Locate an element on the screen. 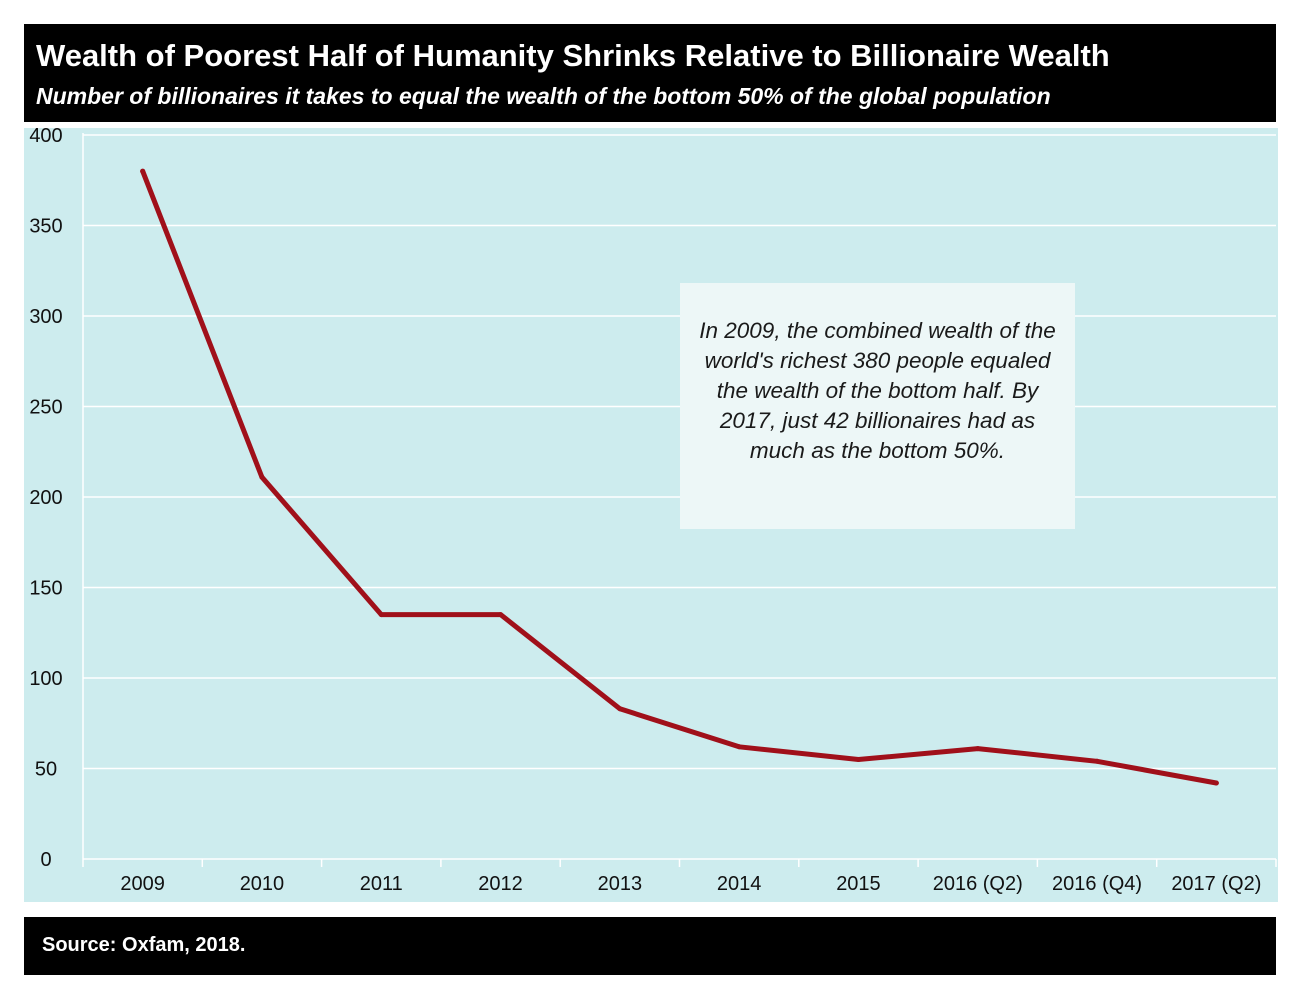  x-tick-label: 2016 (Q2) is located at coordinates (978, 884).